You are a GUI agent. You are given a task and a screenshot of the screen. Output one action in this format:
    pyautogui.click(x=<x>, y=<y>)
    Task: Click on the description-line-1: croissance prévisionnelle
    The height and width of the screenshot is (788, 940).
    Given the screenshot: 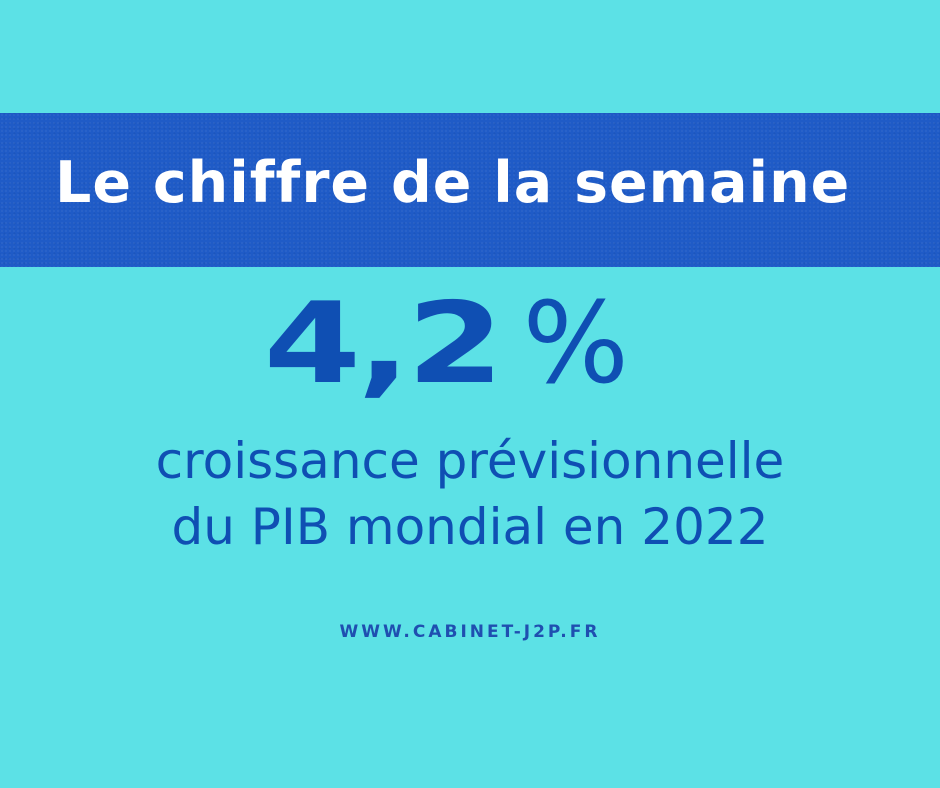 What is the action you would take?
    pyautogui.click(x=470, y=461)
    